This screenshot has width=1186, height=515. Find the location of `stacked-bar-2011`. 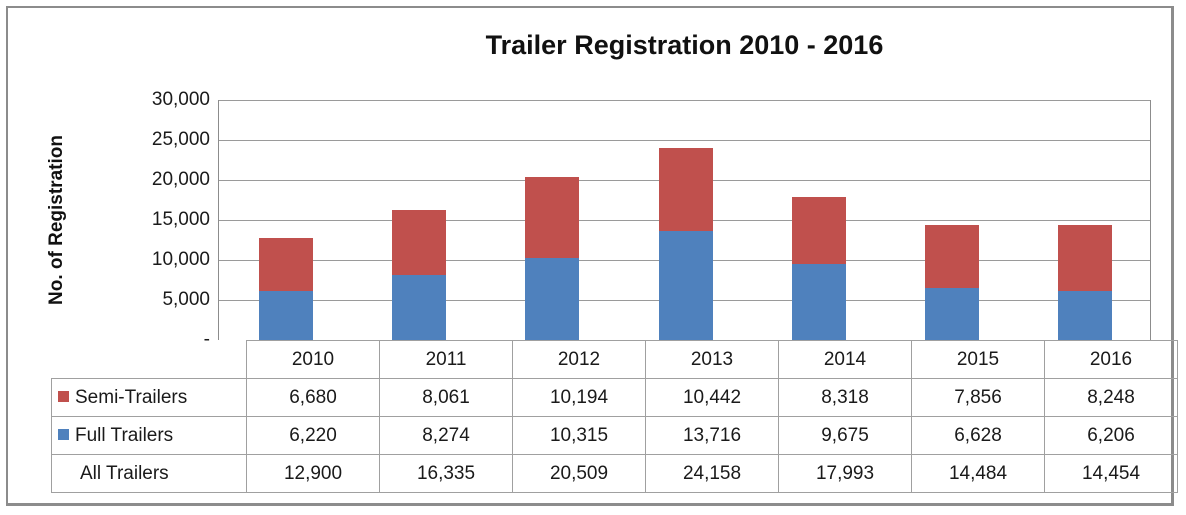

stacked-bar-2011 is located at coordinates (418, 221).